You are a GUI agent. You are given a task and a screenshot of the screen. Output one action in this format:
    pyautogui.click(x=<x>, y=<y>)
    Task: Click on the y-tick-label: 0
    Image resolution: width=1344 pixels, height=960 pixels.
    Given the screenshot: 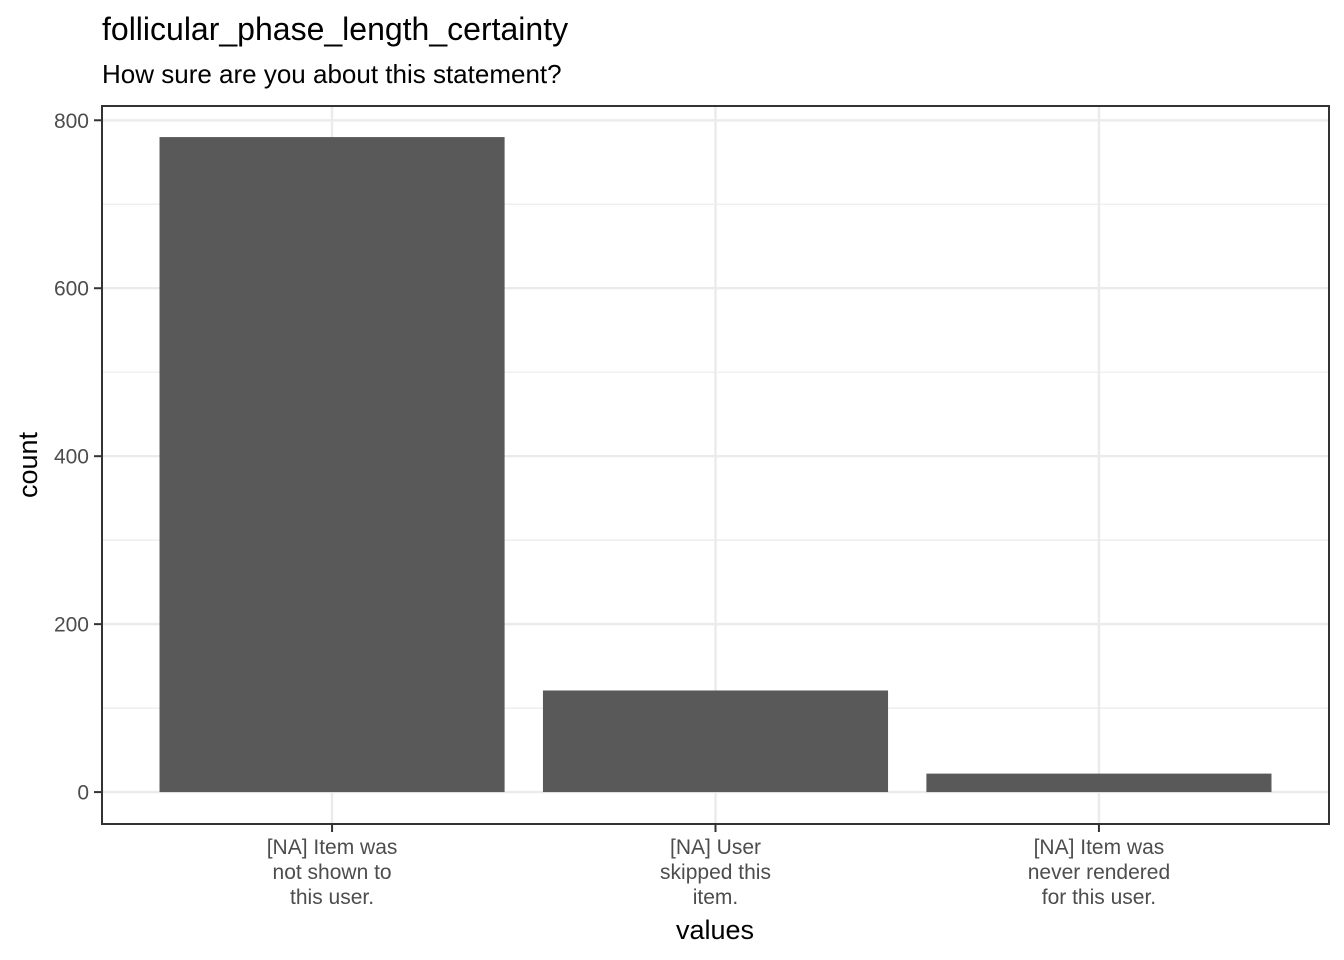 What is the action you would take?
    pyautogui.click(x=83, y=793)
    